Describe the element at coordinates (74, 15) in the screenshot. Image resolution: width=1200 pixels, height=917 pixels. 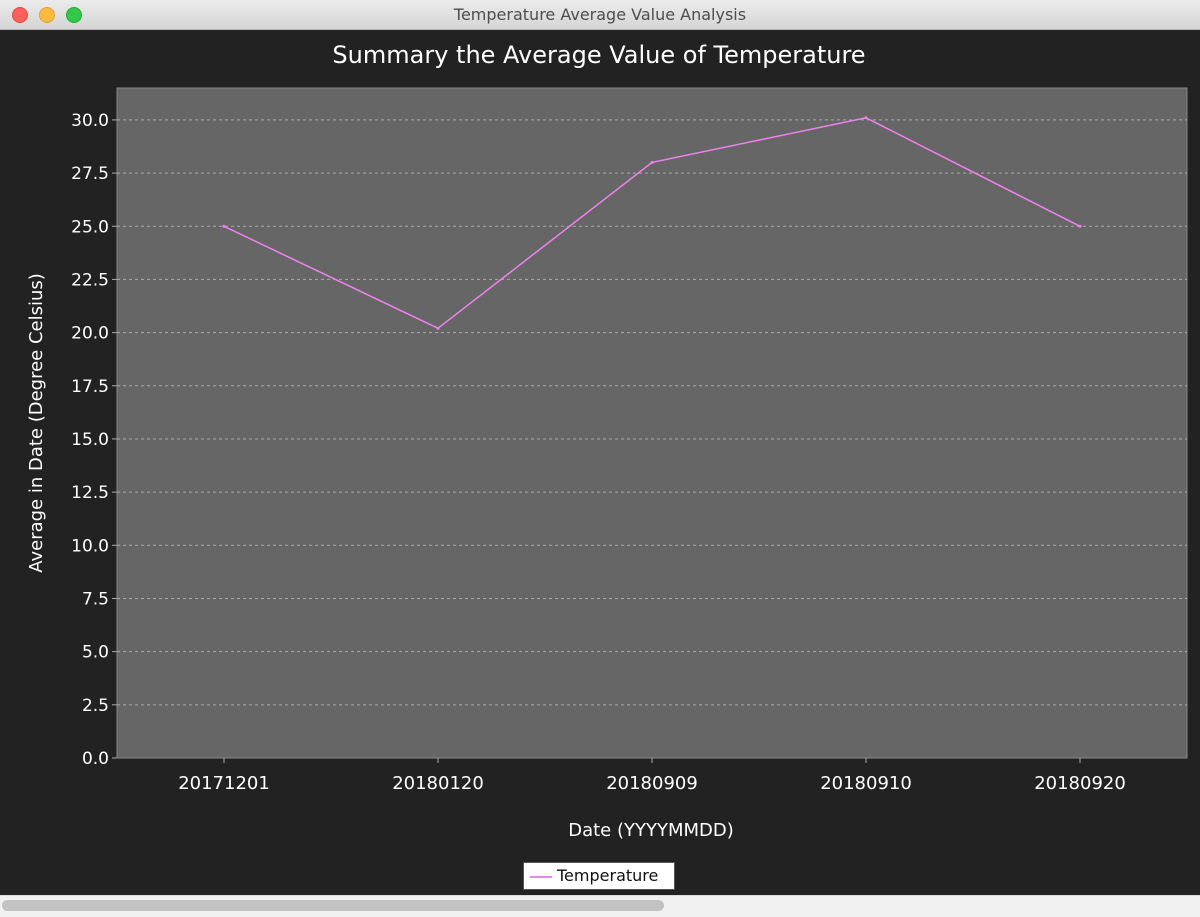
I see `maximize-window-button` at that location.